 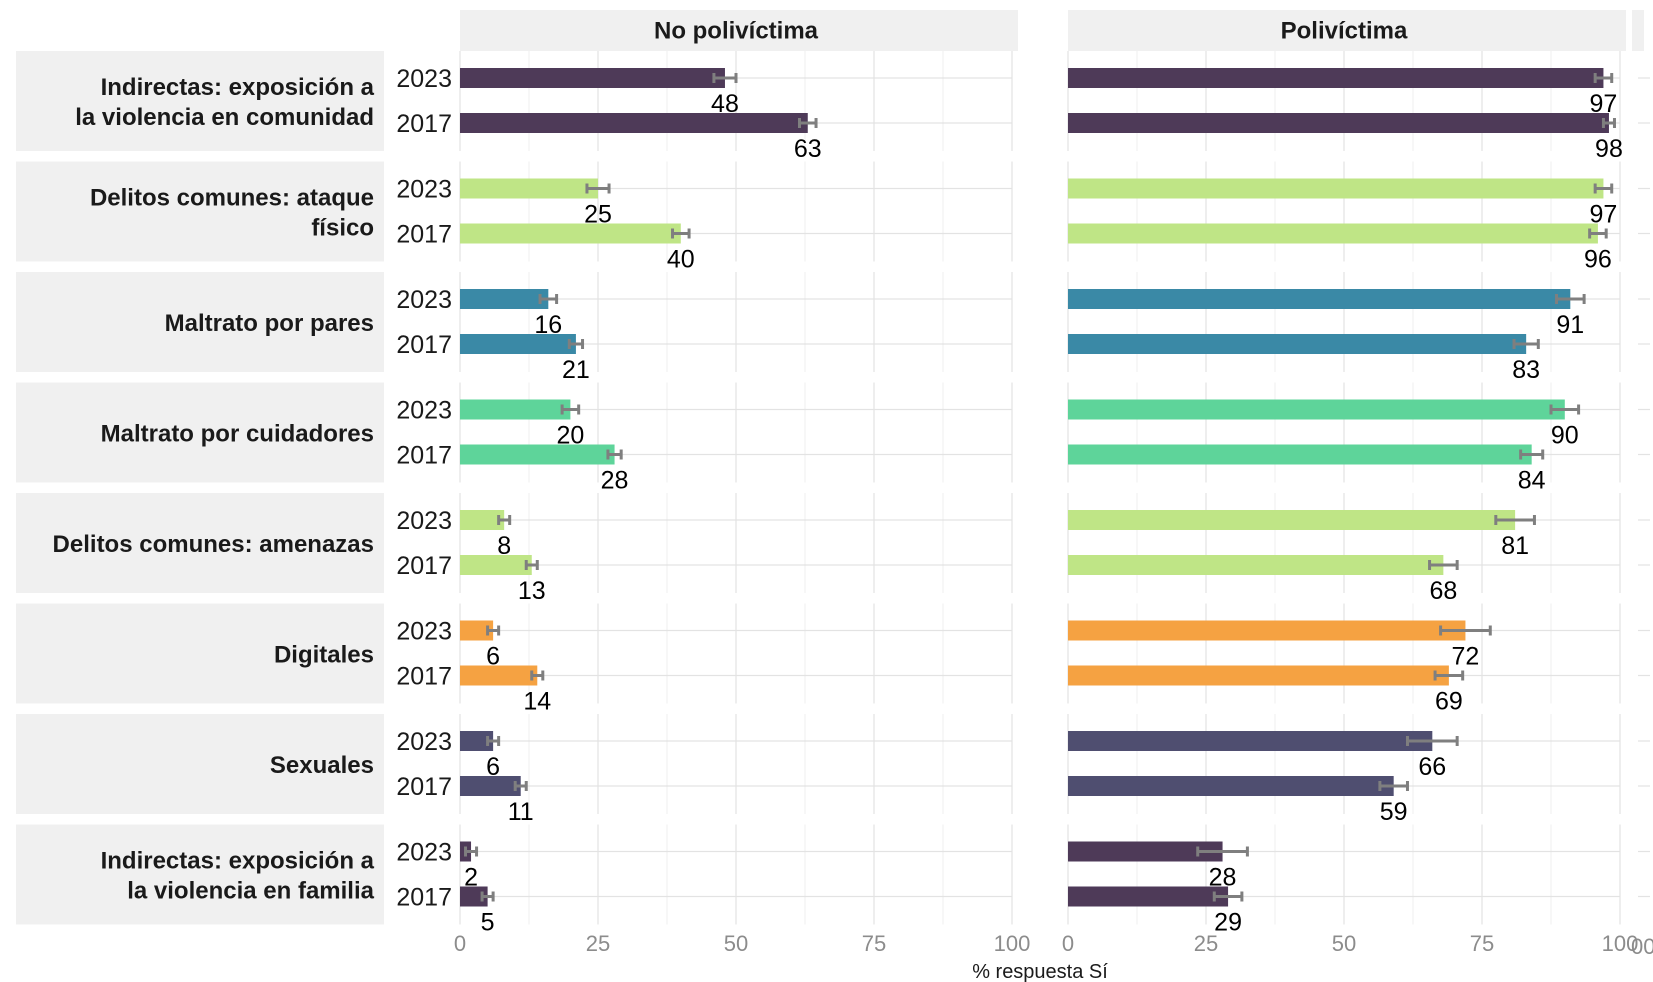 I want to click on row-label: físico, so click(x=342, y=228).